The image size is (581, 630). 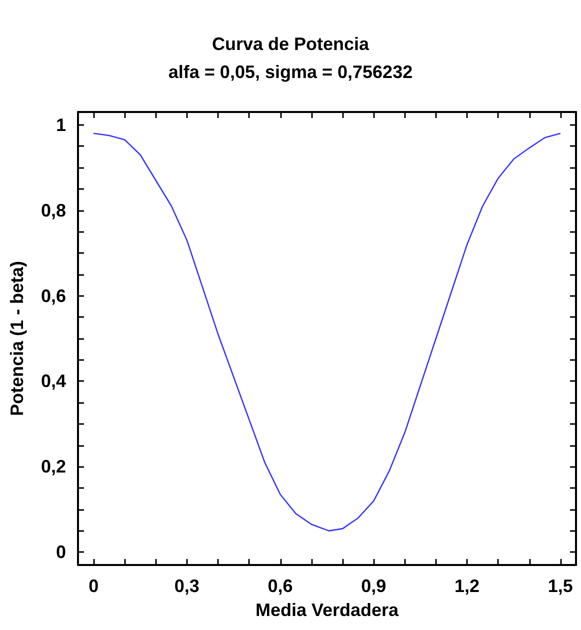 What do you see at coordinates (467, 586) in the screenshot?
I see `x-tick-label: 1,2` at bounding box center [467, 586].